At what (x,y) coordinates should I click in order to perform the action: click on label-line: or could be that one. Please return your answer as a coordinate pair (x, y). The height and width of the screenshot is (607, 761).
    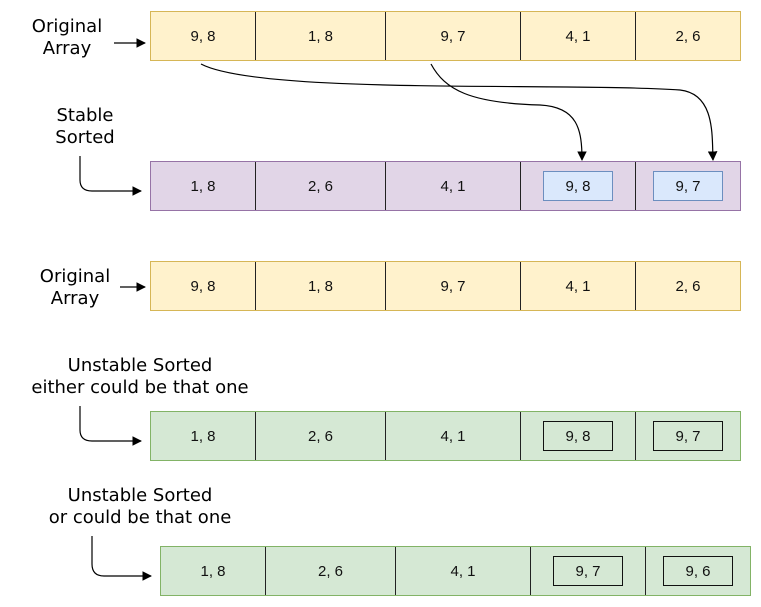
    Looking at the image, I should click on (140, 517).